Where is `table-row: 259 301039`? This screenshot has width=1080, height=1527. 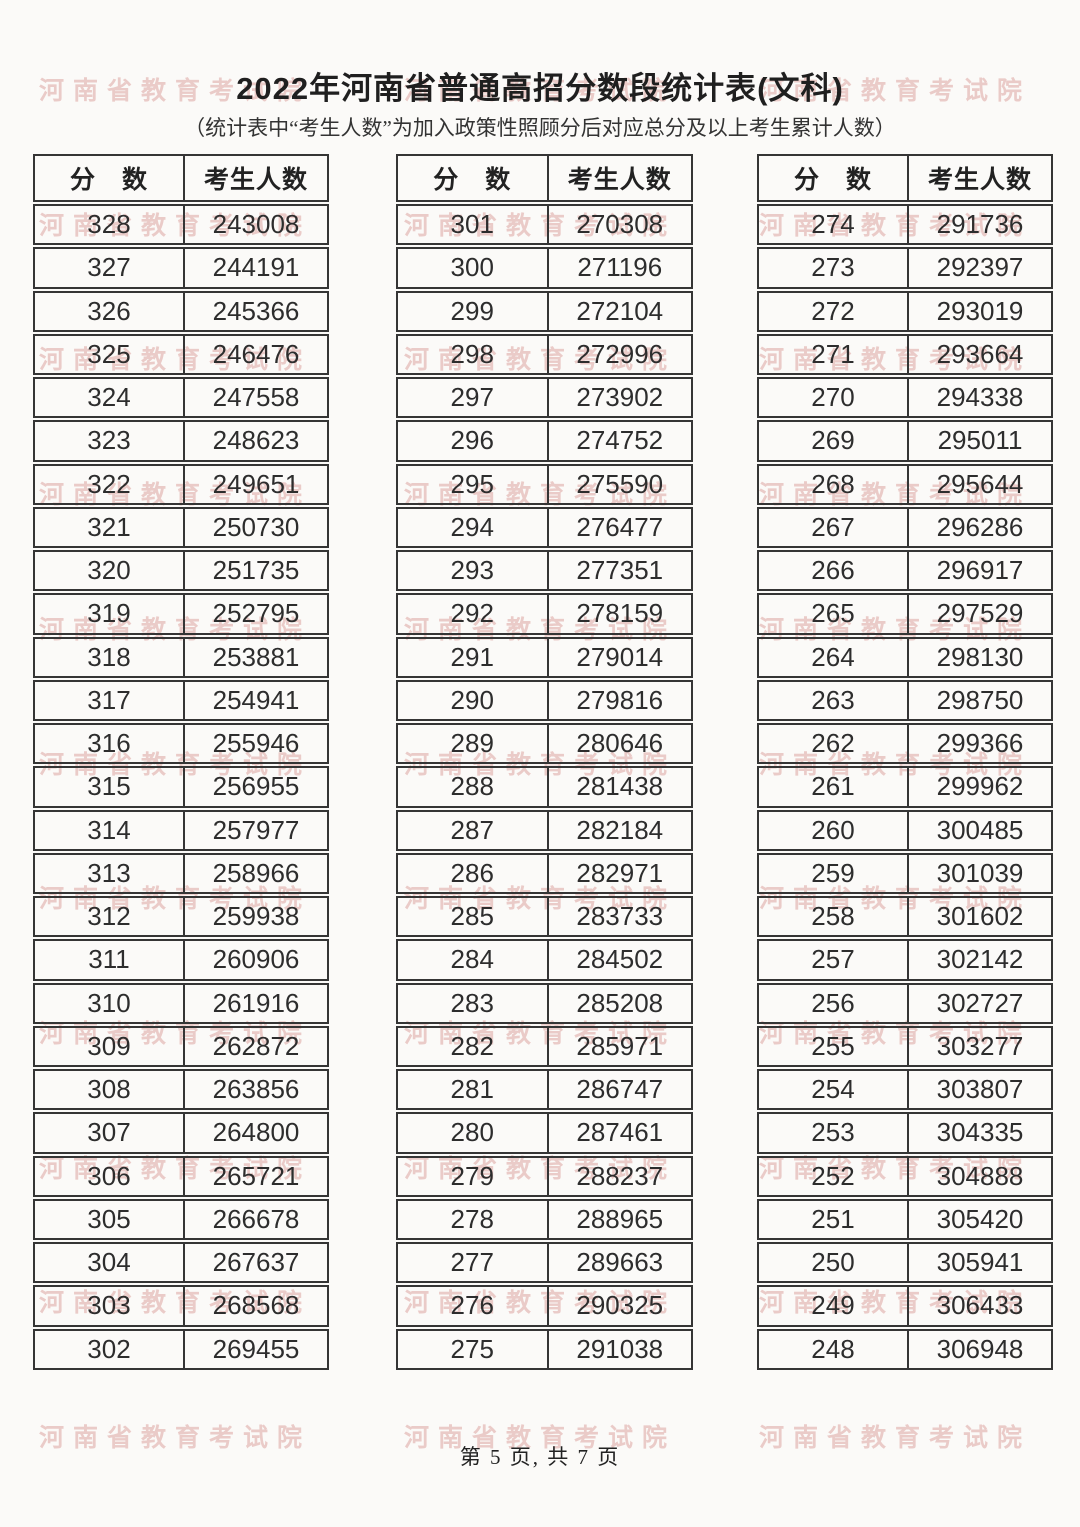 table-row: 259 301039 is located at coordinates (905, 873).